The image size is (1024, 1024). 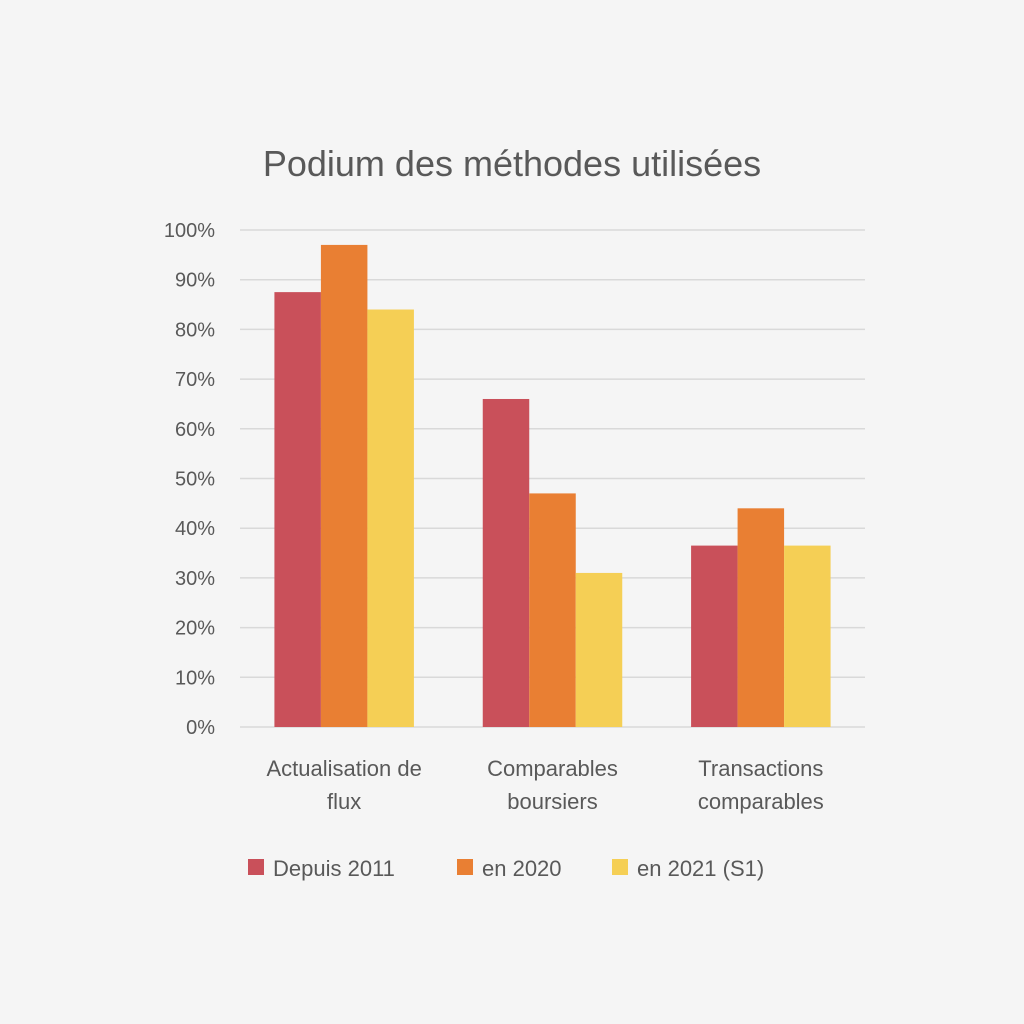 I want to click on x-category-label: comparables, so click(x=761, y=801).